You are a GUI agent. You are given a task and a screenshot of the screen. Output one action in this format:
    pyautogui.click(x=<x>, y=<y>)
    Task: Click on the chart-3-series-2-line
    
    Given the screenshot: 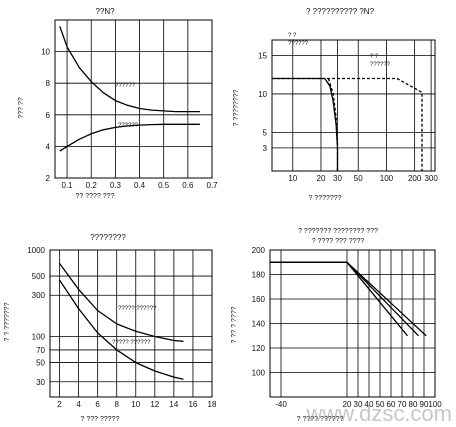 What is the action you would take?
    pyautogui.click(x=121, y=329)
    